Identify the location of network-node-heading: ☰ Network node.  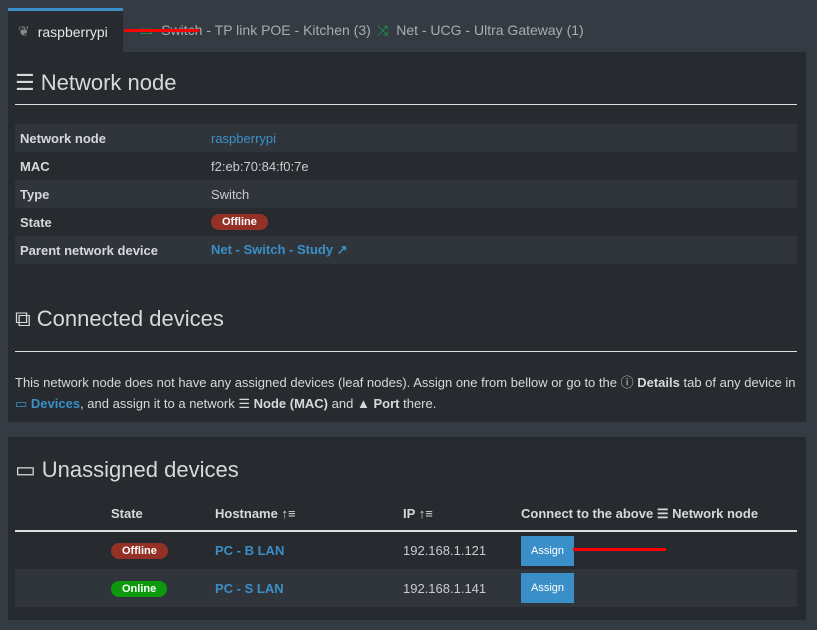
(96, 82).